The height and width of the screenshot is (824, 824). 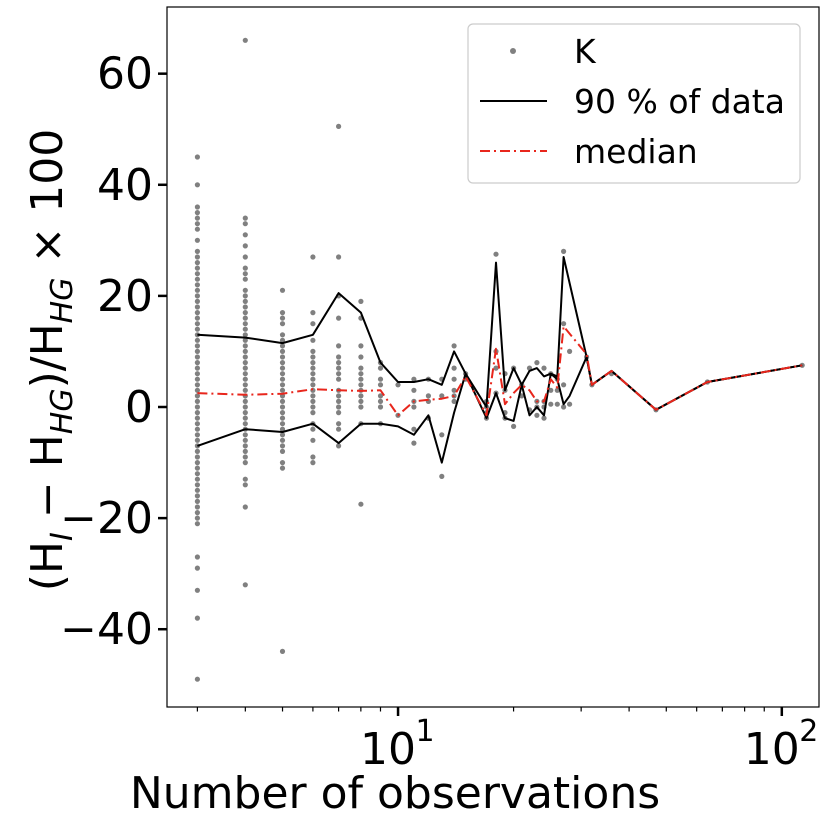 I want to click on y-axis-ticks: −40 −20 0 20 40 60, so click(x=113, y=352).